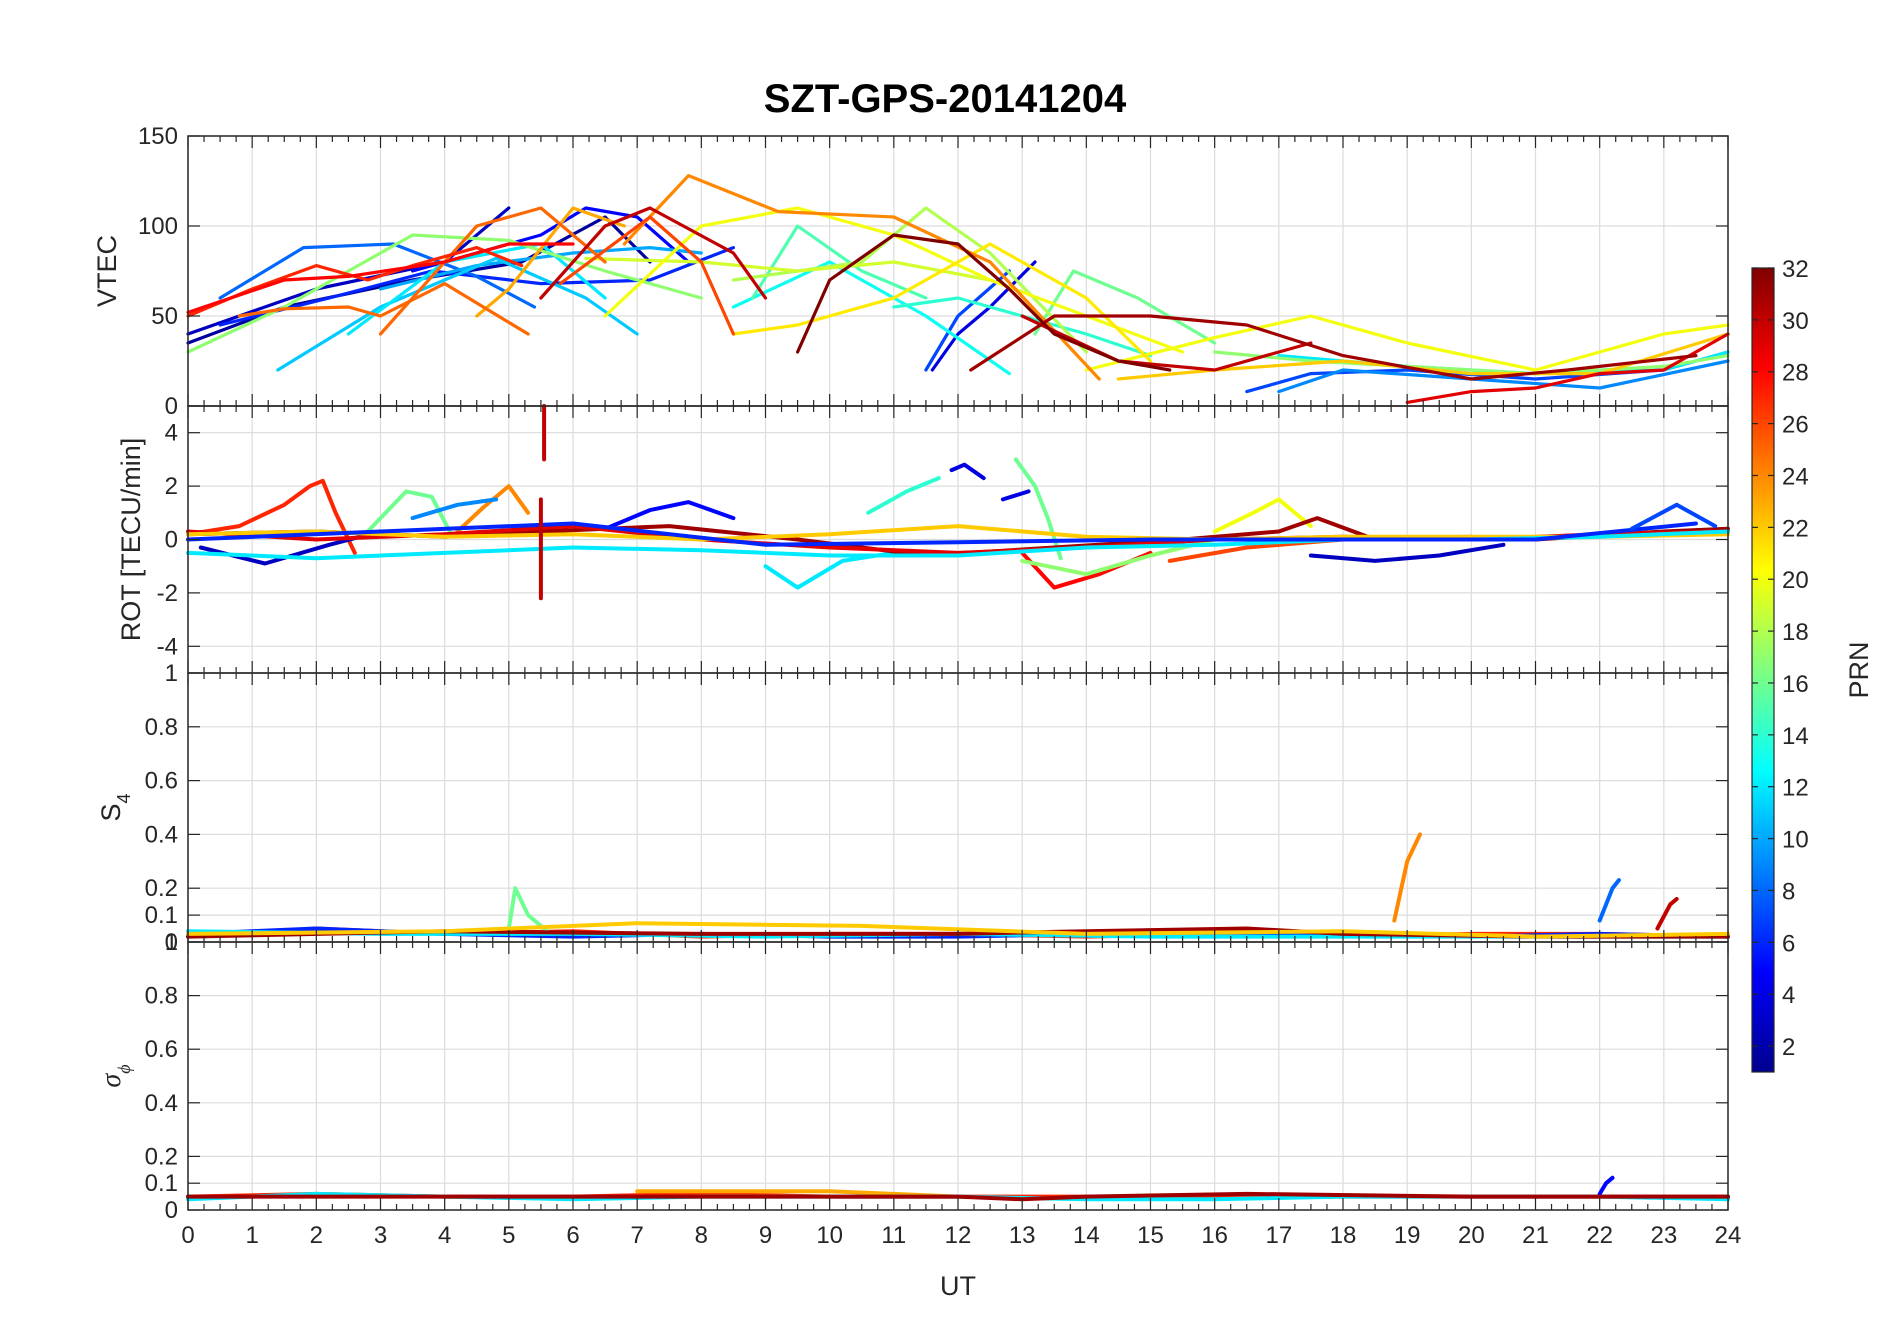  Describe the element at coordinates (508, 1235) in the screenshot. I see `x-tick-label: 5` at that location.